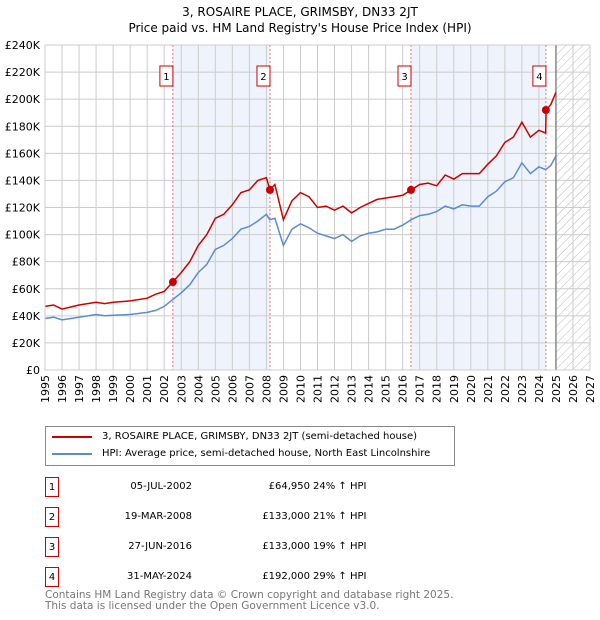 The image size is (600, 620). What do you see at coordinates (340, 486) in the screenshot?
I see `sale-hpi-diff: 24% ↑ HPI` at bounding box center [340, 486].